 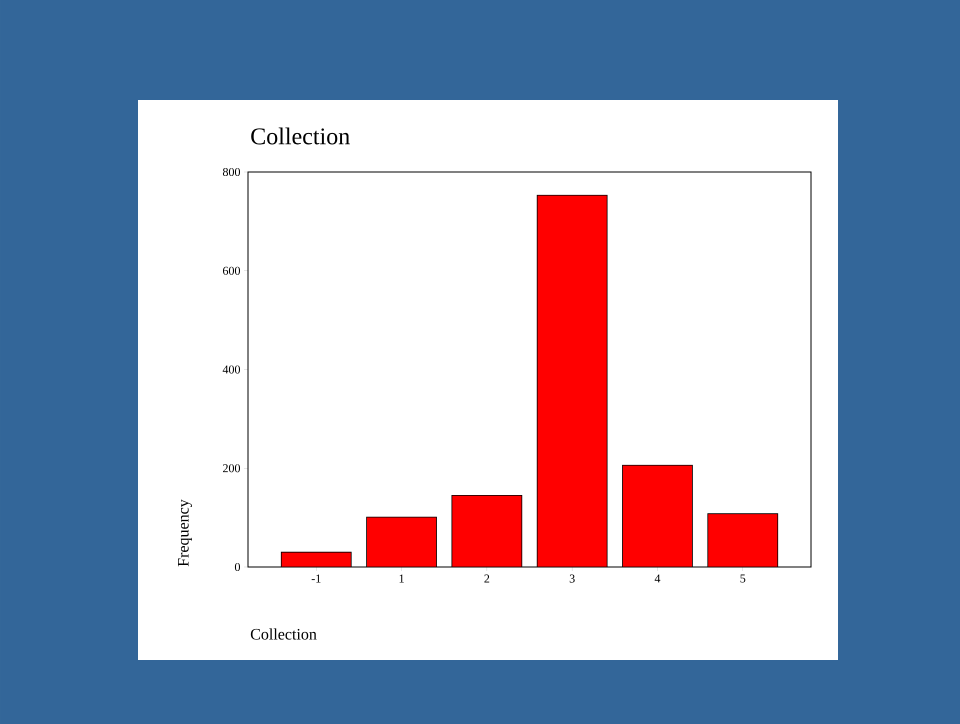 I want to click on x-tick-label: 4, so click(x=657, y=578).